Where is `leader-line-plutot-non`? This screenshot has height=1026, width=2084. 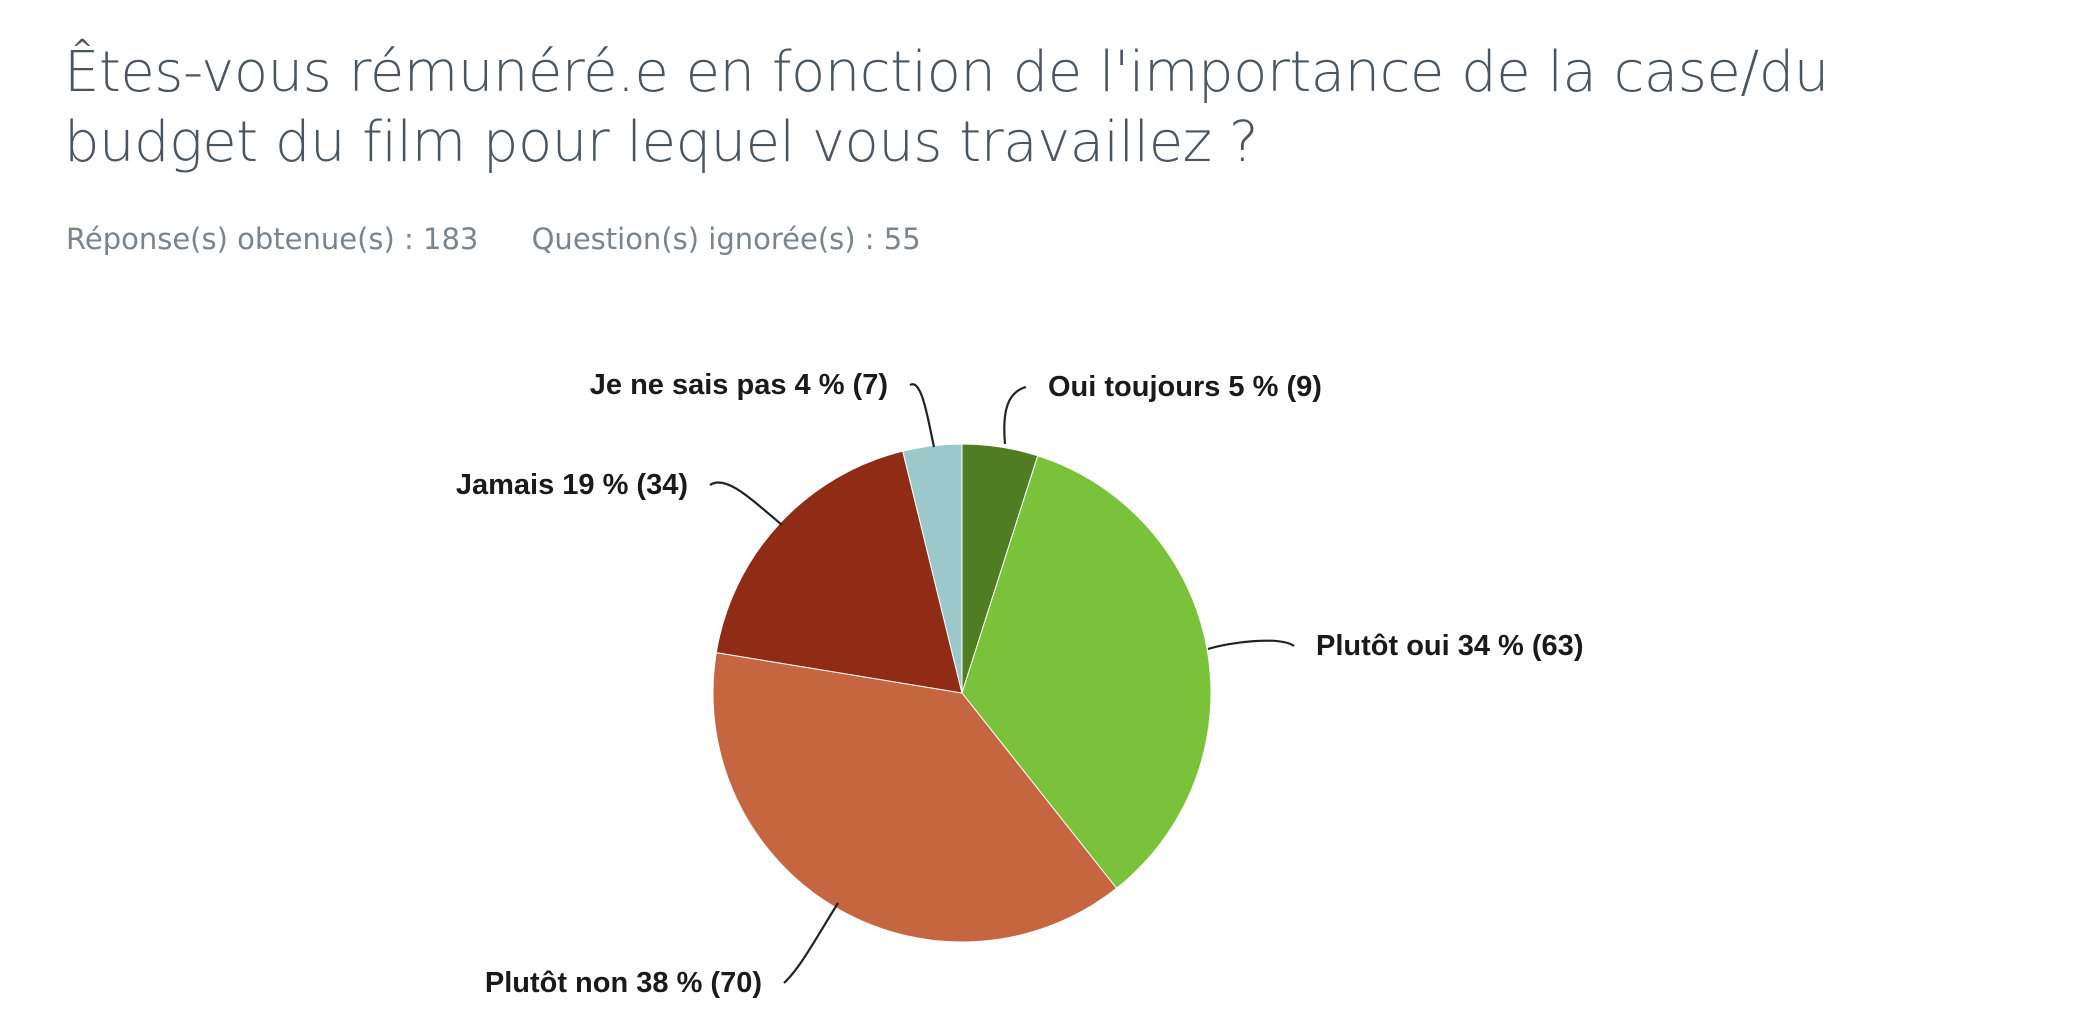
leader-line-plutot-non is located at coordinates (811, 943).